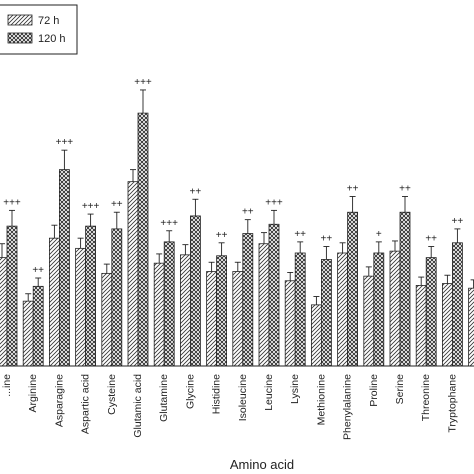 The width and height of the screenshot is (474, 474). Describe the element at coordinates (169, 304) in the screenshot. I see `bar-glutamine-120h` at that location.